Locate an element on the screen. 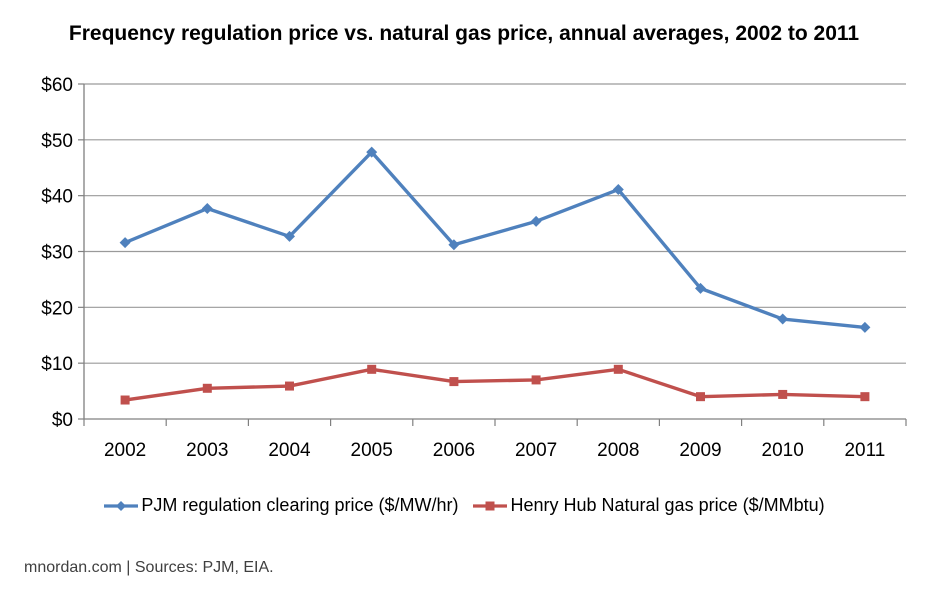 This screenshot has width=928, height=592. y-axis-label: $20 is located at coordinates (57, 308).